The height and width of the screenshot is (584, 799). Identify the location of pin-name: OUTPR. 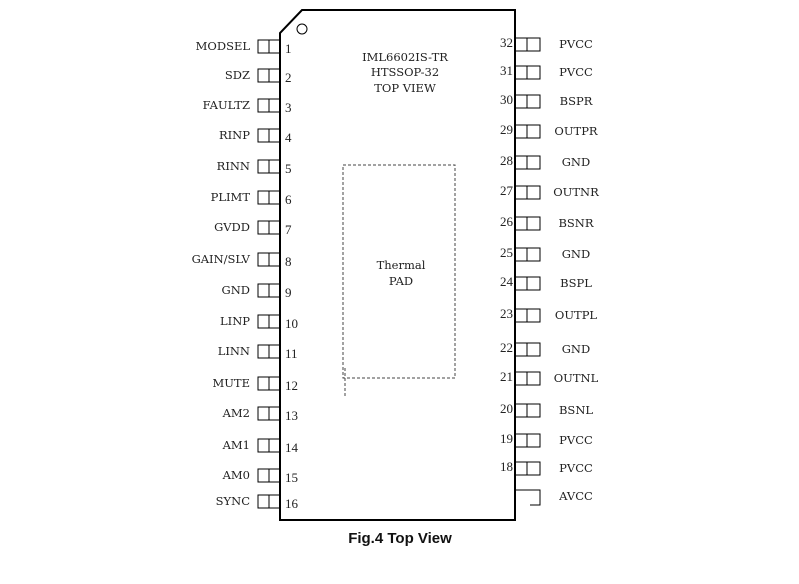
(576, 131).